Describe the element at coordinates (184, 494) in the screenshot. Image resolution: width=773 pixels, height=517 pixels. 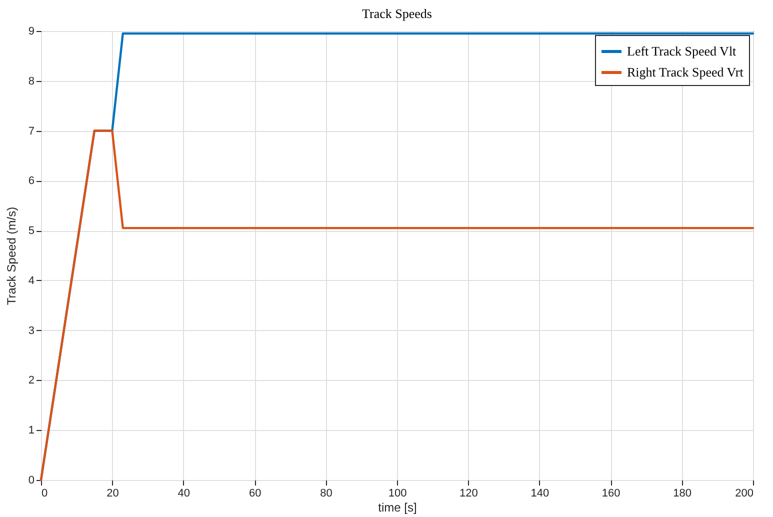
I see `x-tick-label: 40` at that location.